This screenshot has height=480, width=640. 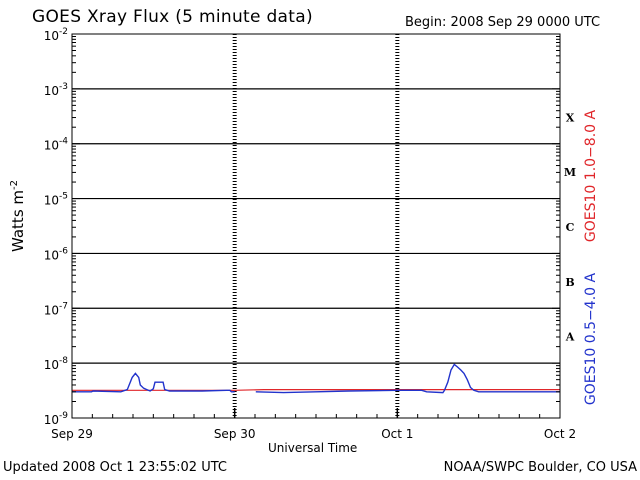 I want to click on x-tick-label: Oct 2, so click(x=560, y=434).